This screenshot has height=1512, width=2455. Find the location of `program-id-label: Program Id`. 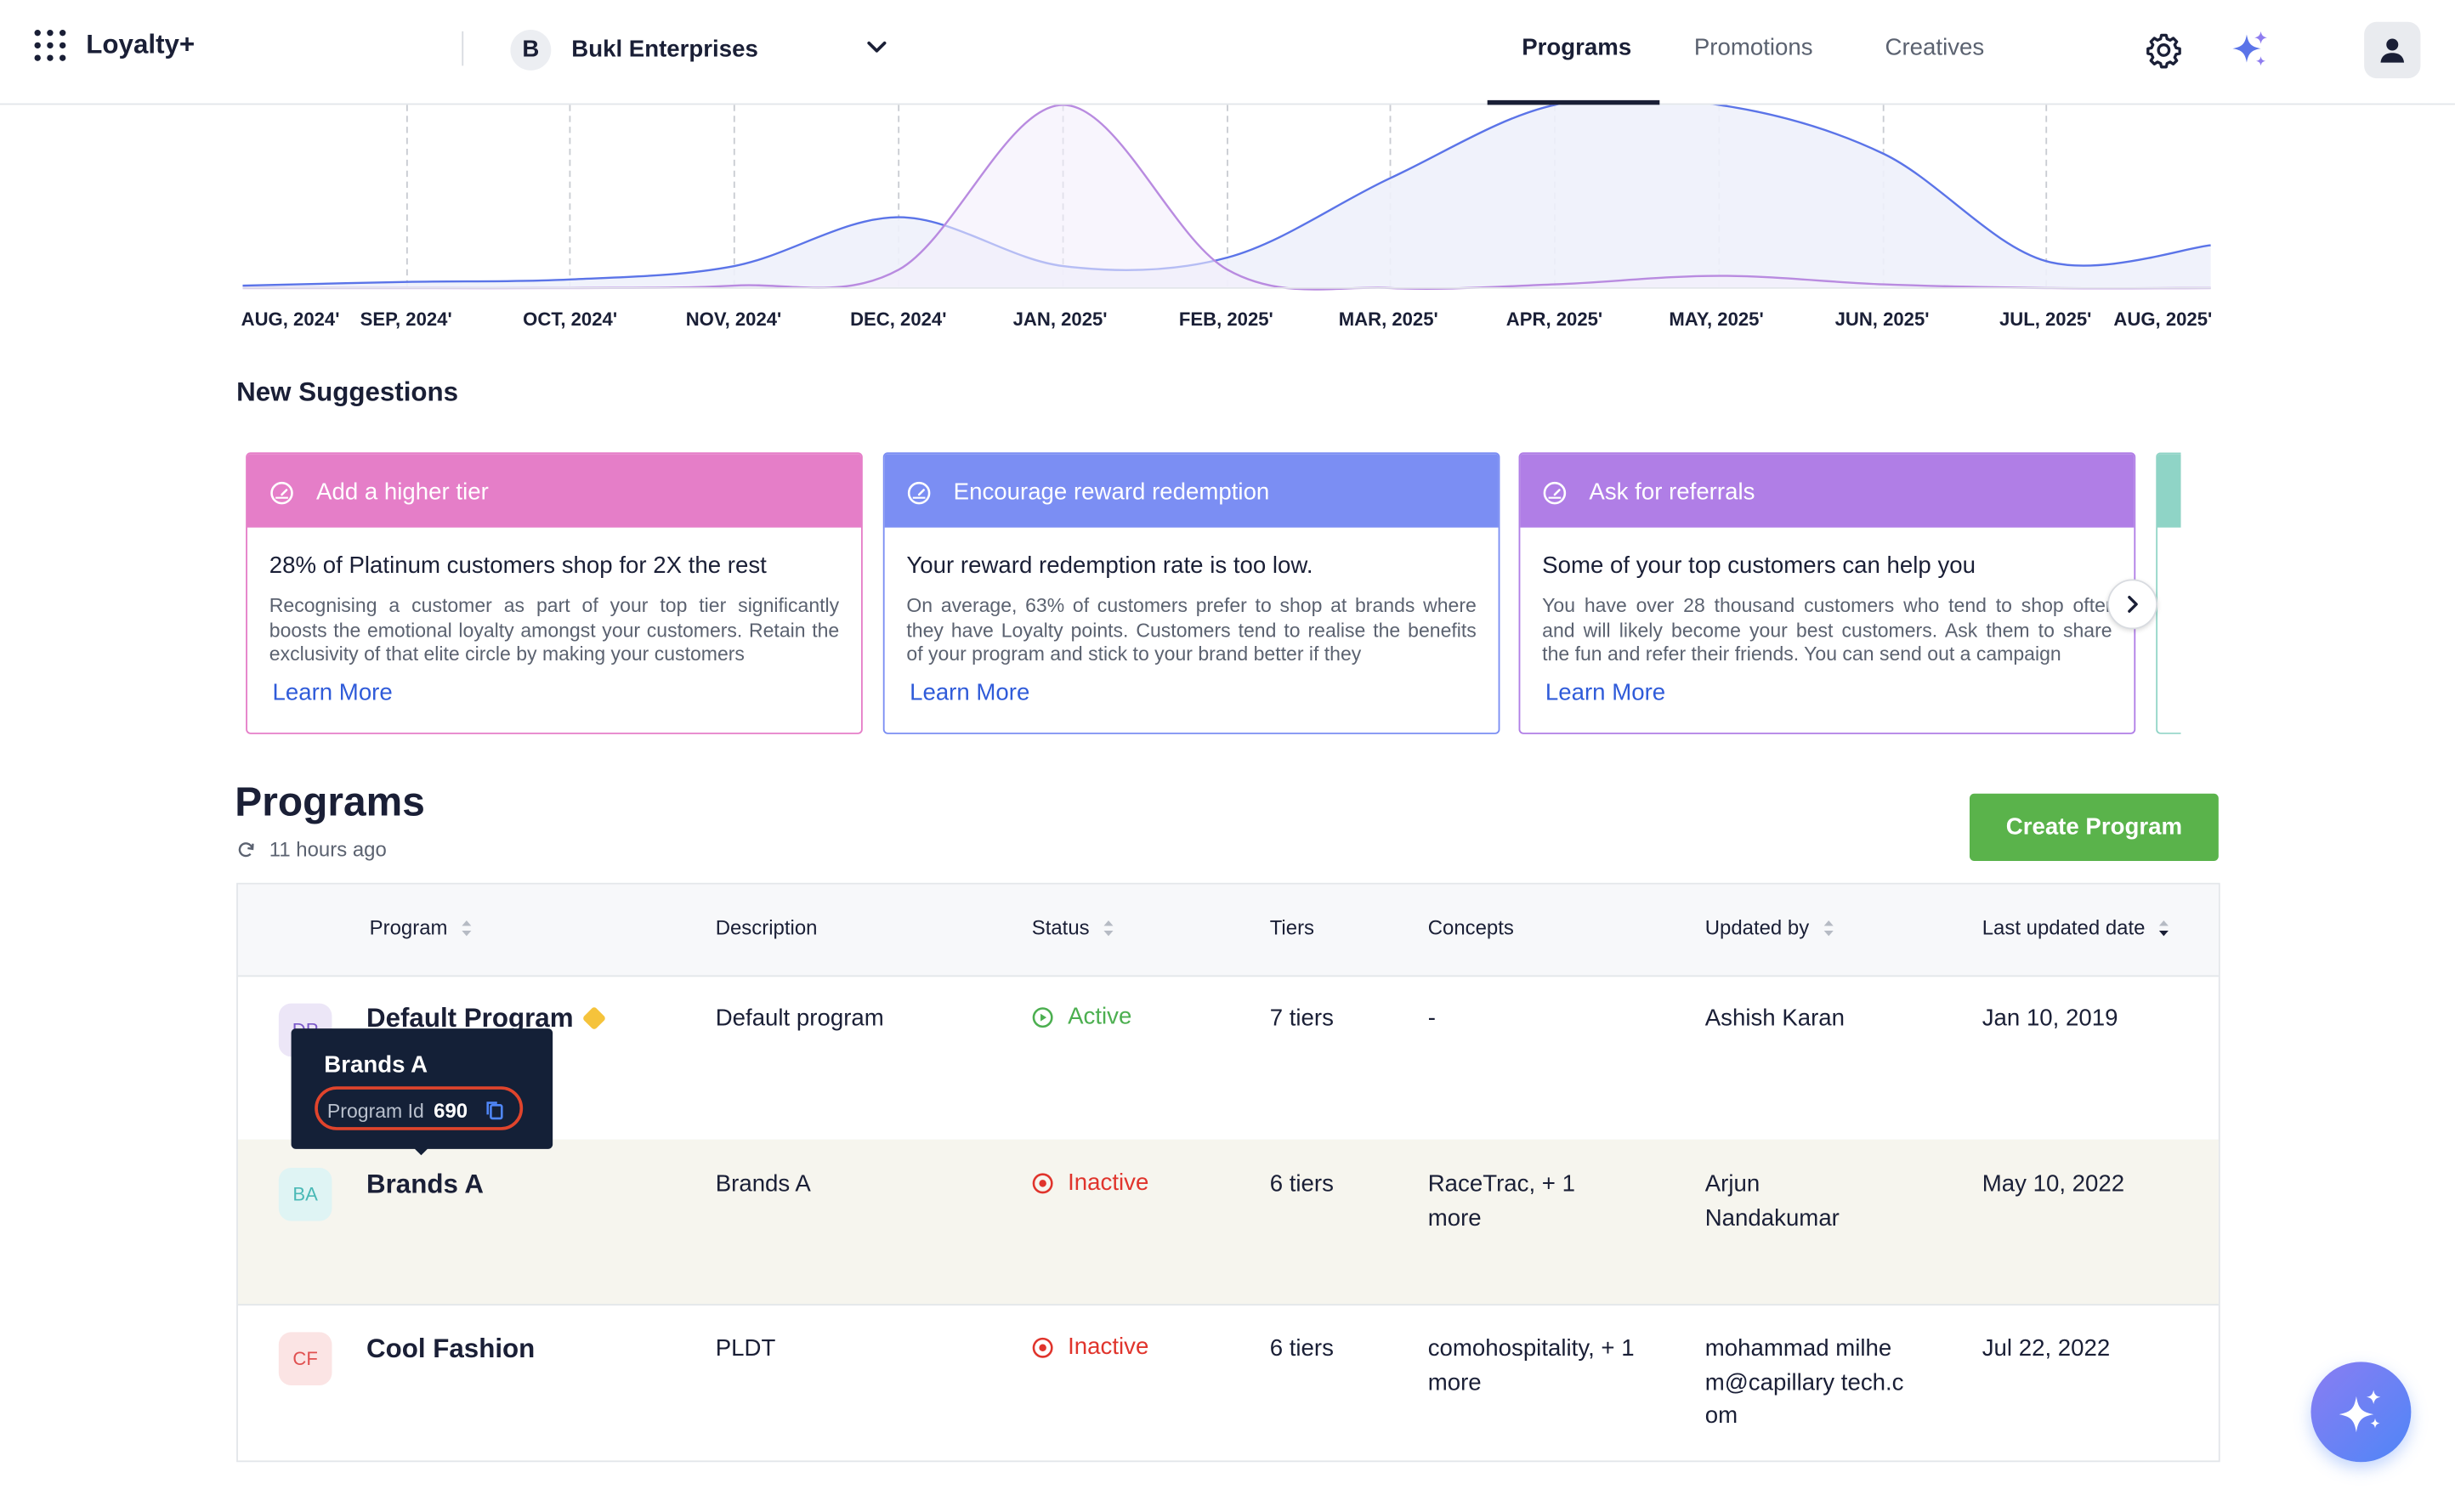

program-id-label: Program Id is located at coordinates (375, 1111).